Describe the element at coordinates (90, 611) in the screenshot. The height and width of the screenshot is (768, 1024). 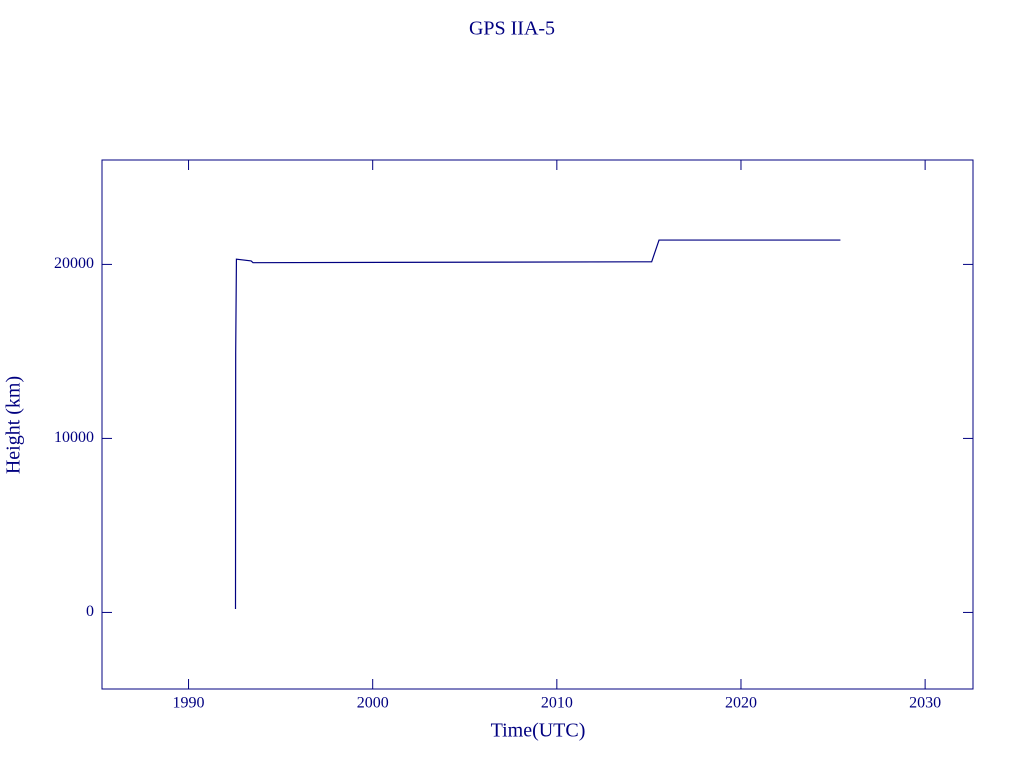
I see `y-tick-label: 0` at that location.